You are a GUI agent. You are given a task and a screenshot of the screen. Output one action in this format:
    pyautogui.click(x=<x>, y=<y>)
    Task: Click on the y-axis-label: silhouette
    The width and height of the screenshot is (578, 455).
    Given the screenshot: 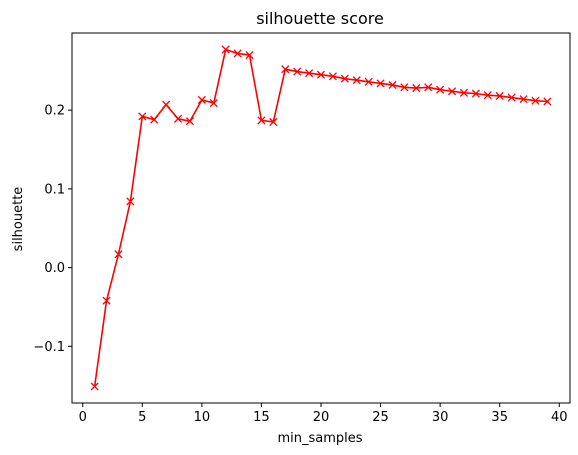 What is the action you would take?
    pyautogui.click(x=18, y=219)
    